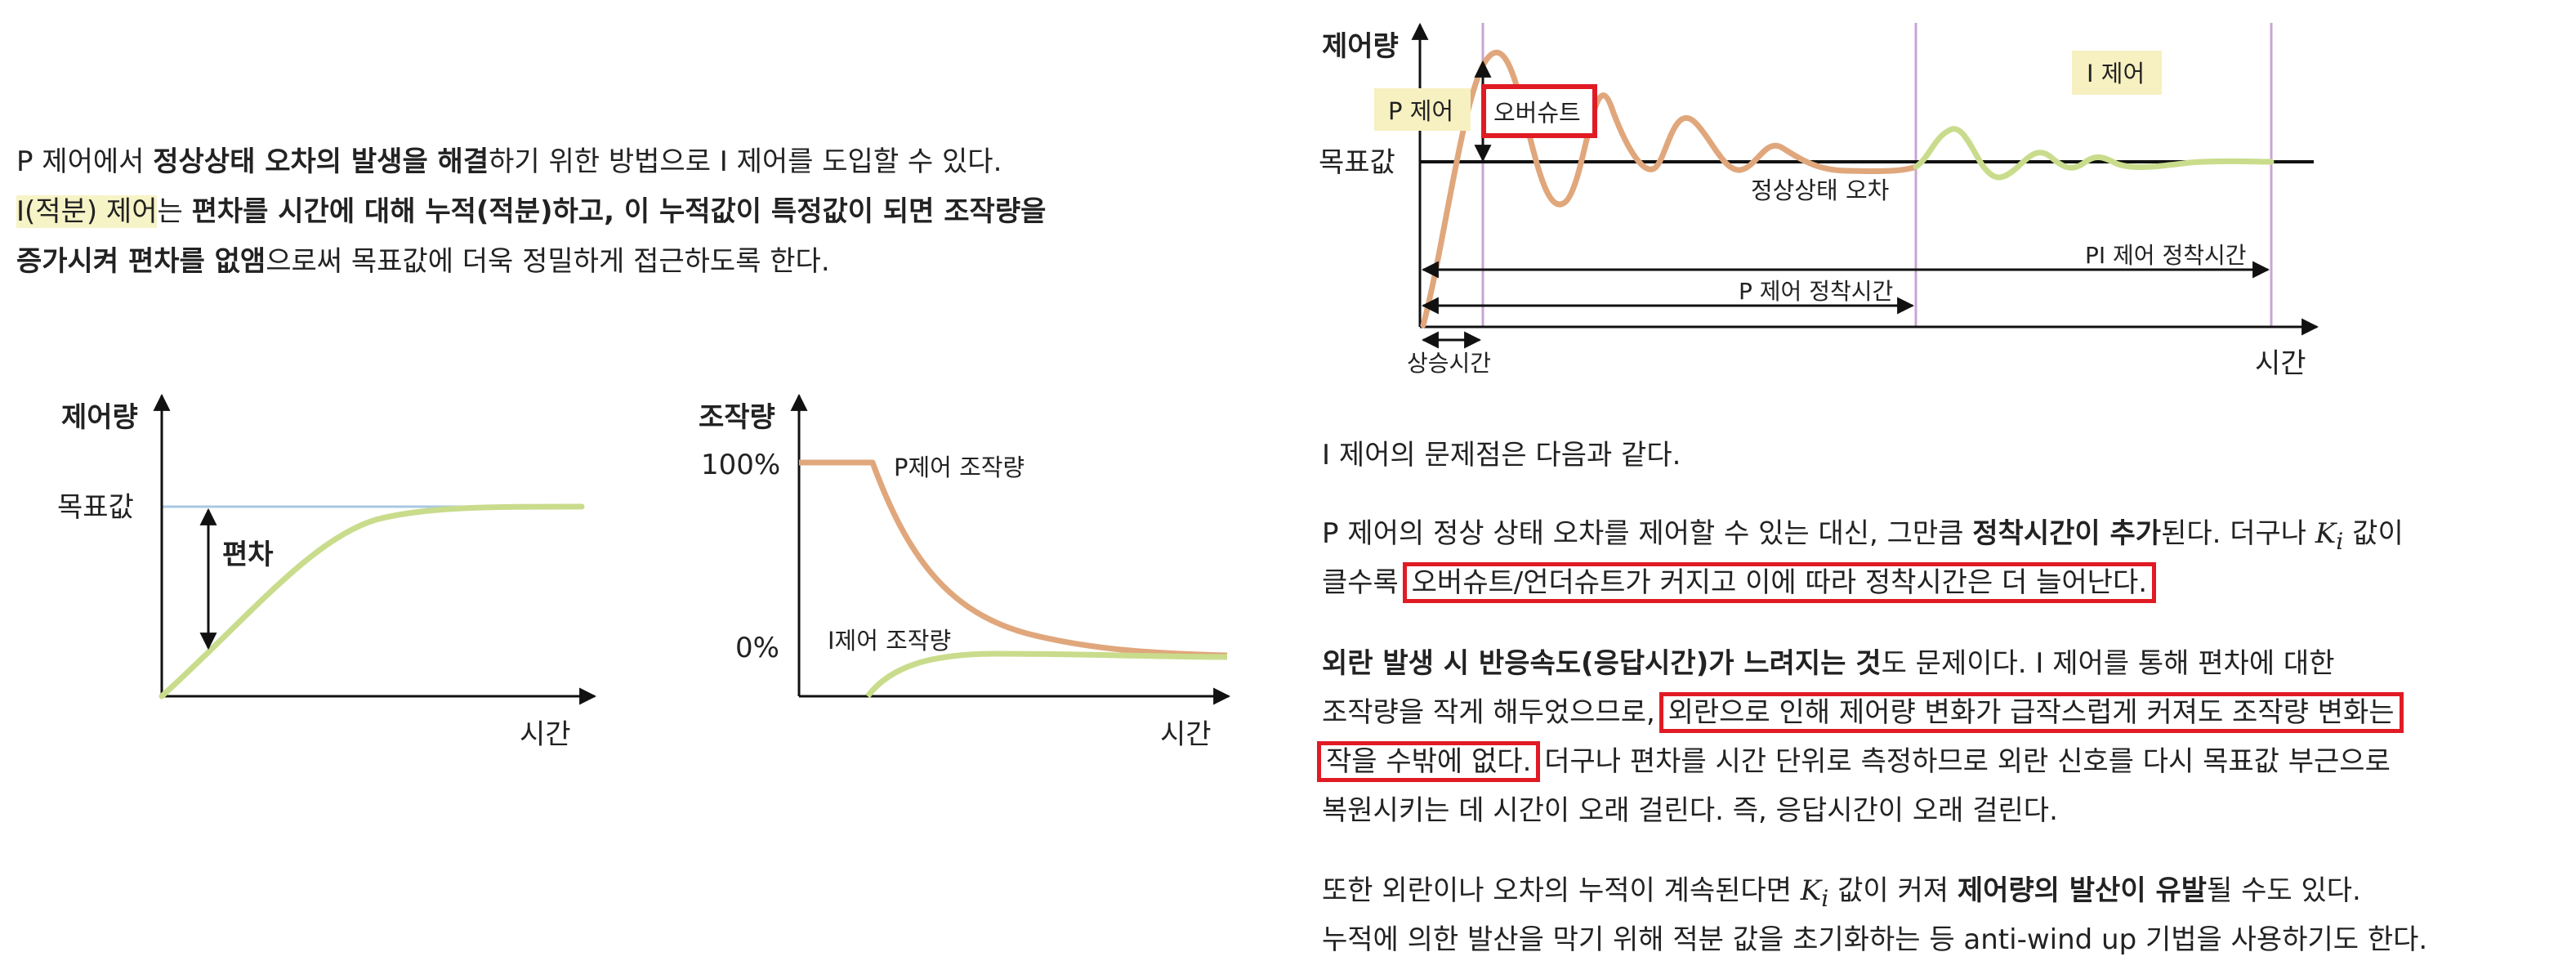 The height and width of the screenshot is (970, 2576). What do you see at coordinates (1825, 898) in the screenshot?
I see `ki-subscript-2: i` at bounding box center [1825, 898].